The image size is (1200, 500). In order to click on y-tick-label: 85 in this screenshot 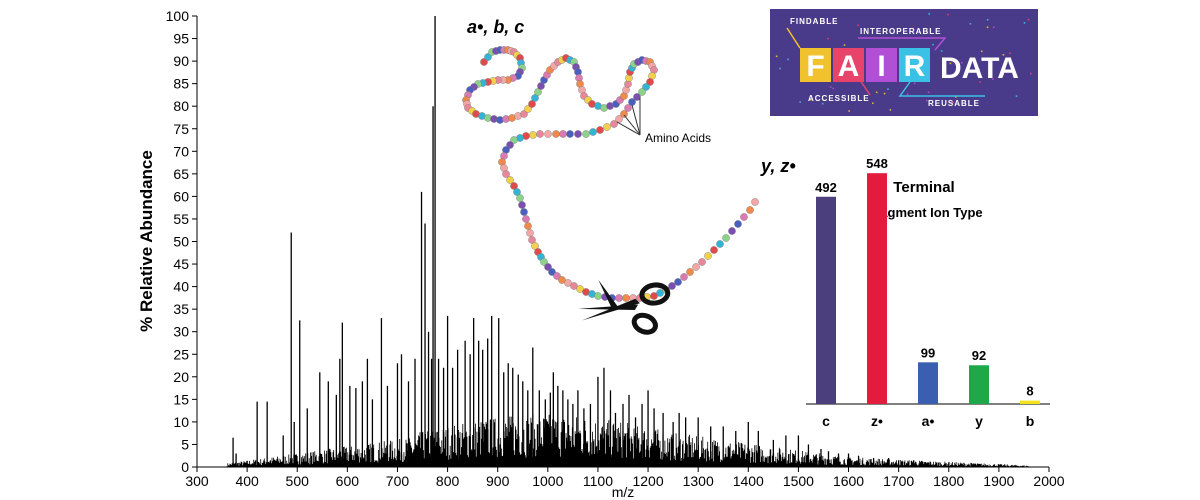, I will do `click(181, 84)`.